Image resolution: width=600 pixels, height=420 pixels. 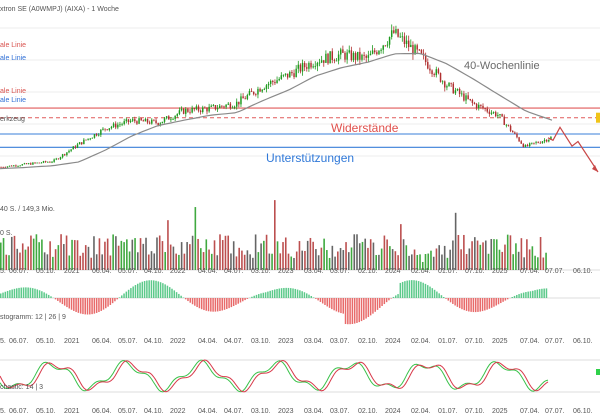 What do you see at coordinates (178, 341) in the screenshot?
I see `x-tick-label: 2022` at bounding box center [178, 341].